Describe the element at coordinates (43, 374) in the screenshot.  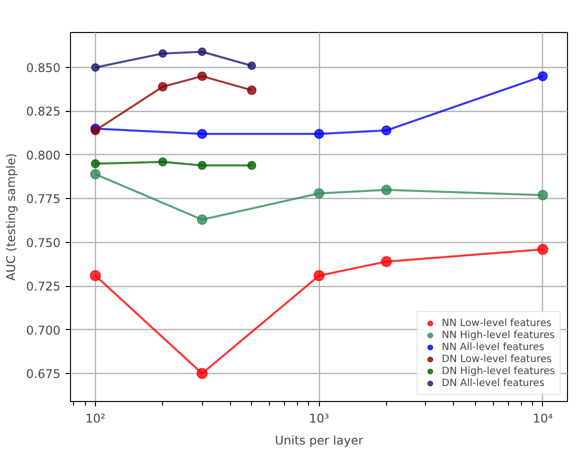
I see `y-tick-label: 0.675` at that location.